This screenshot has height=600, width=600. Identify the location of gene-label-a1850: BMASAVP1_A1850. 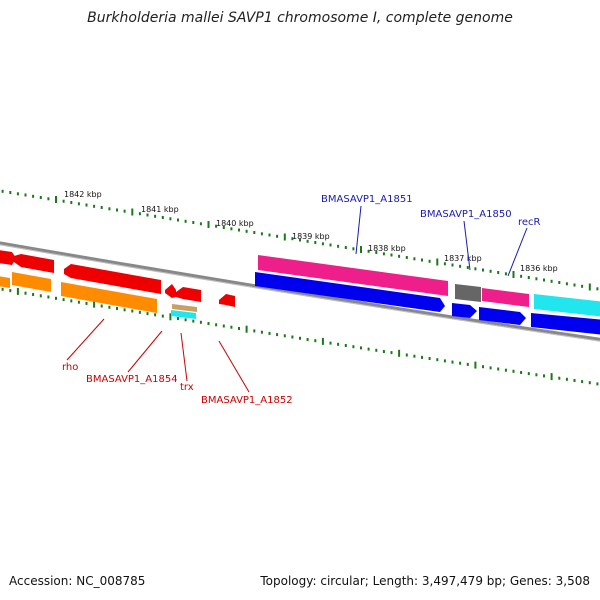
(466, 214).